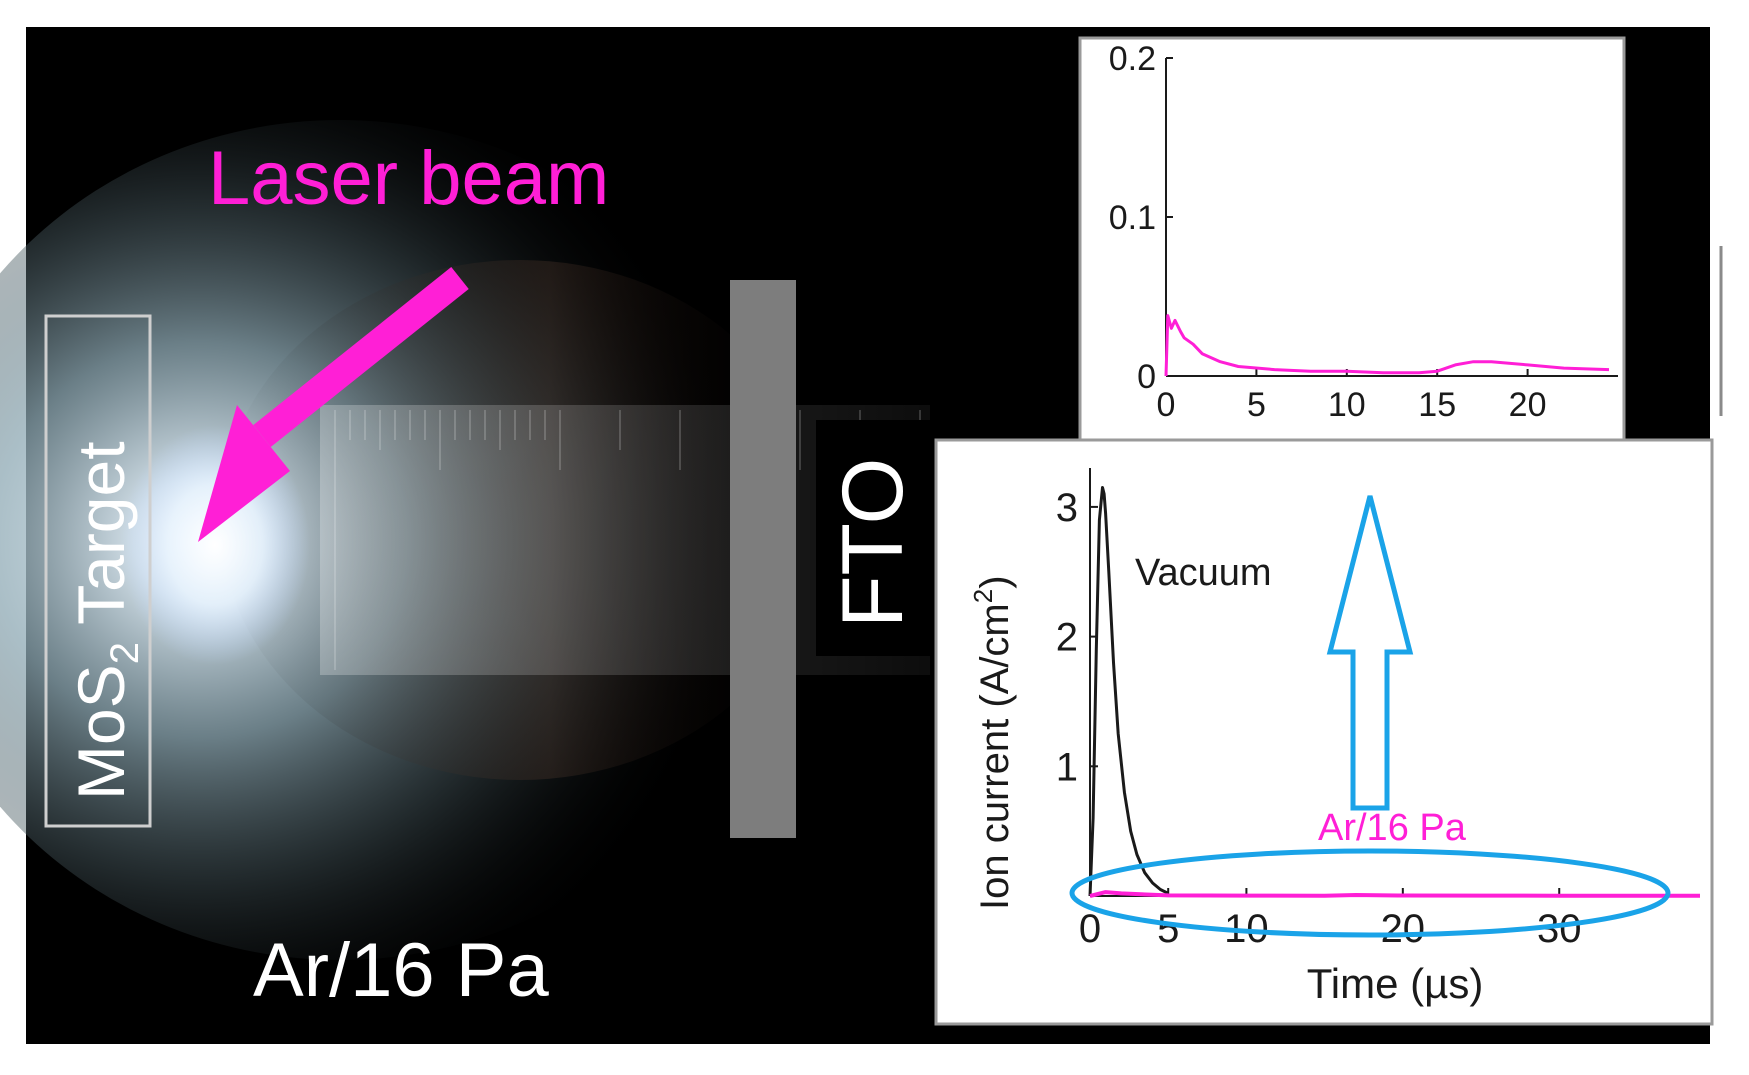 The height and width of the screenshot is (1075, 1749). What do you see at coordinates (992, 742) in the screenshot?
I see `y-axis-title: Ion current (A/cm2)` at bounding box center [992, 742].